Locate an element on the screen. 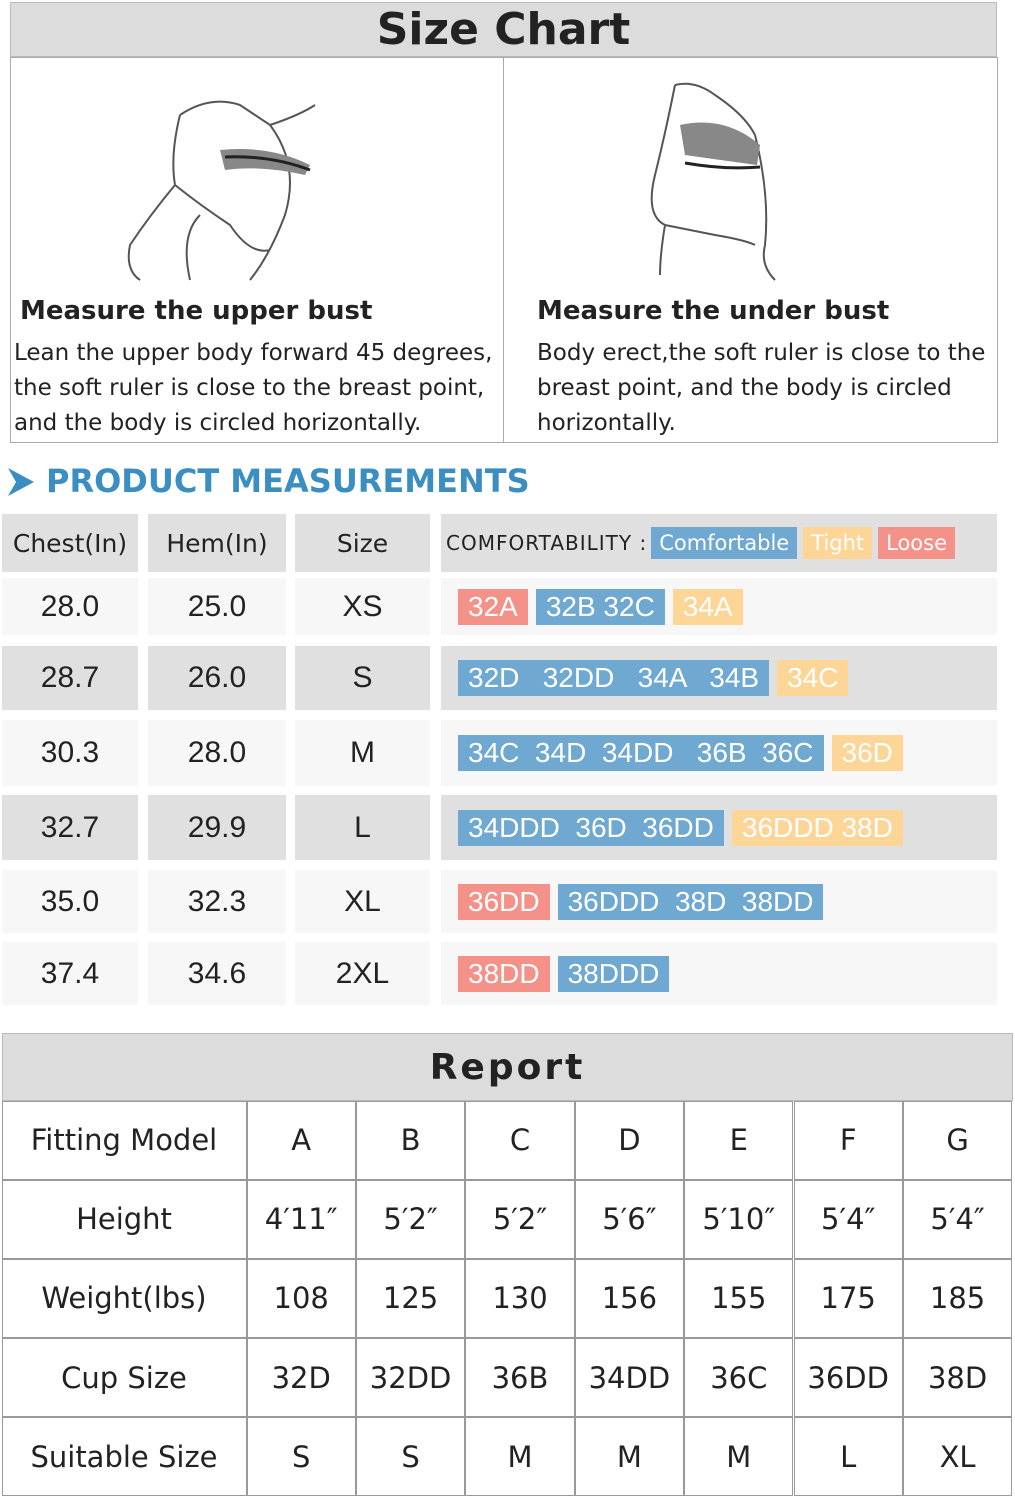  report-cell: 34DD is located at coordinates (629, 1378).